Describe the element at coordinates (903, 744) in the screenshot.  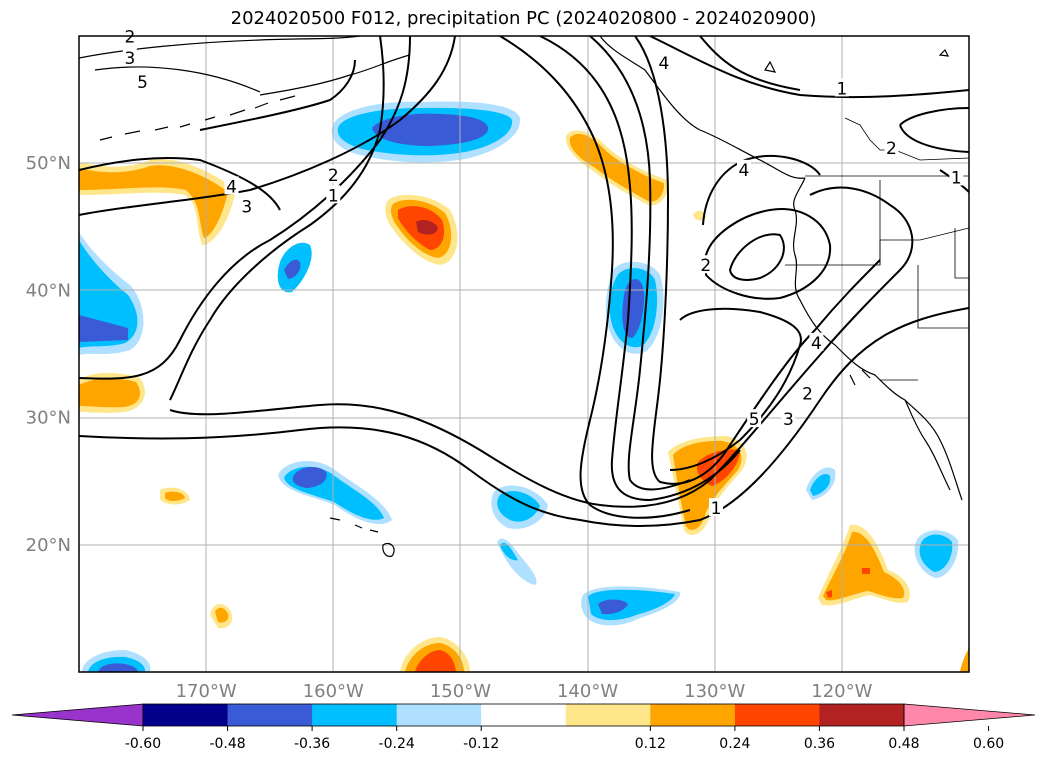
I see `colorbar-tick-label: 0.48` at that location.